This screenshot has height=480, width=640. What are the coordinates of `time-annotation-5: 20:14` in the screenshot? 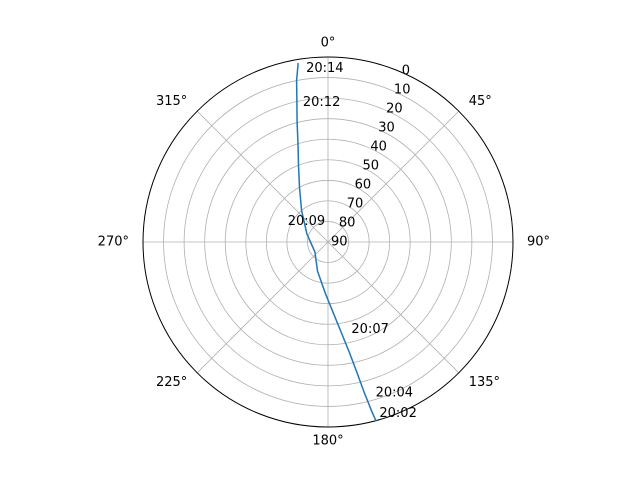 It's located at (324, 68).